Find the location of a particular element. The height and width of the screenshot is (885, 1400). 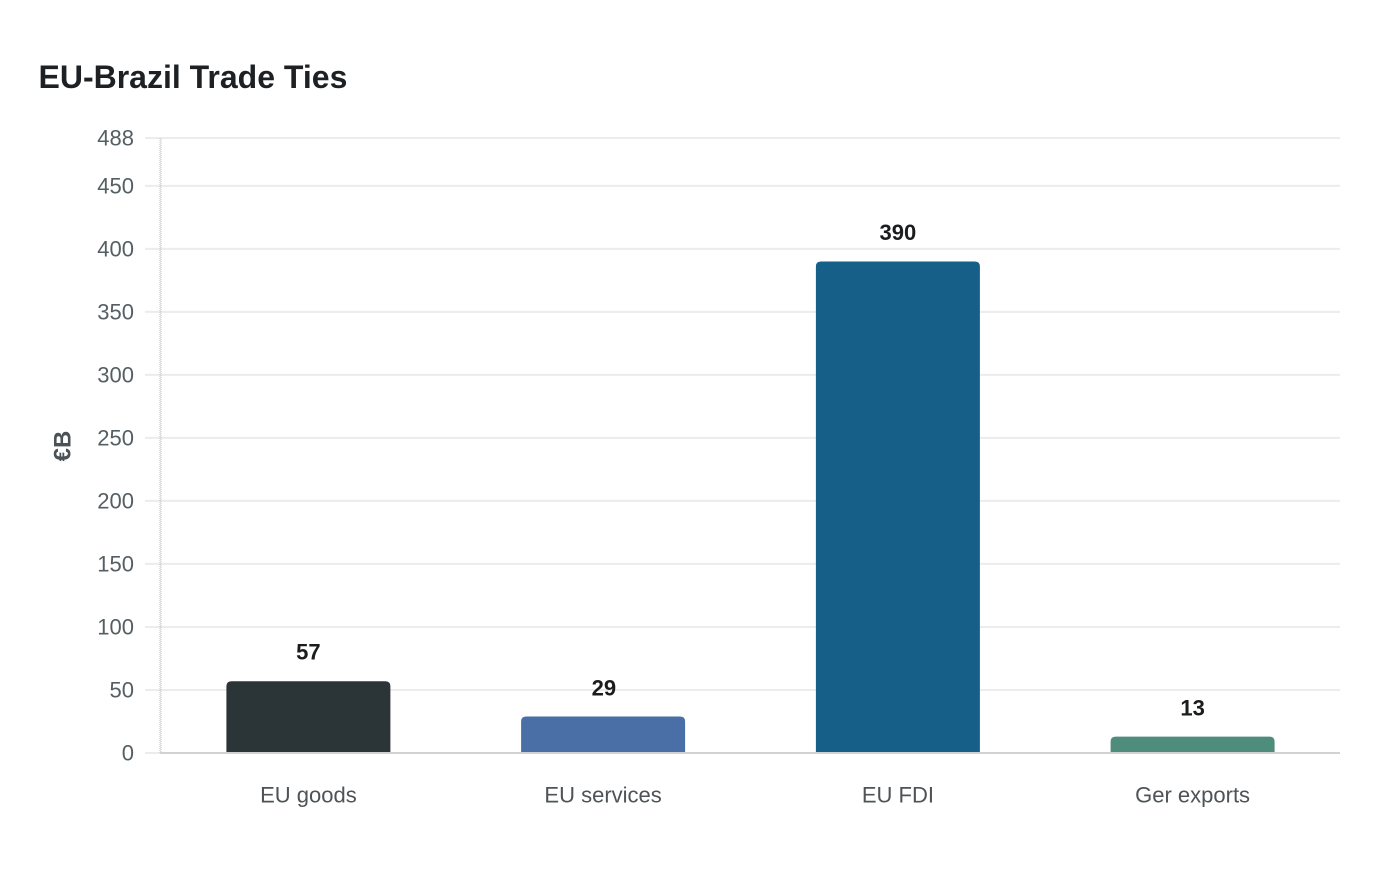

svg-text: 450 is located at coordinates (115, 186).